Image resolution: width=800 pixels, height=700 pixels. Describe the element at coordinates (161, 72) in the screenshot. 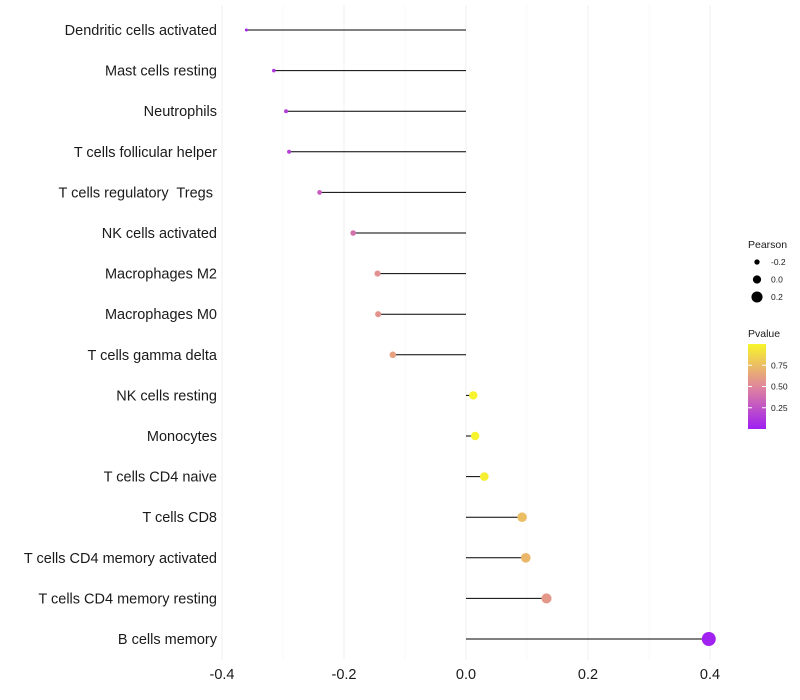

I see `category-label: Mast cells resting` at that location.